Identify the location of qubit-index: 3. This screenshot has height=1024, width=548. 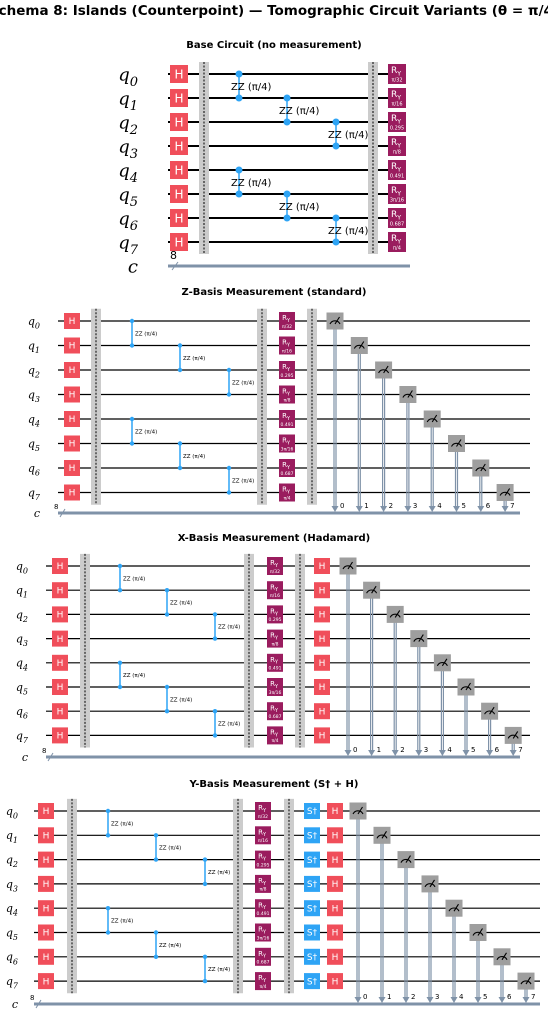
(25, 643).